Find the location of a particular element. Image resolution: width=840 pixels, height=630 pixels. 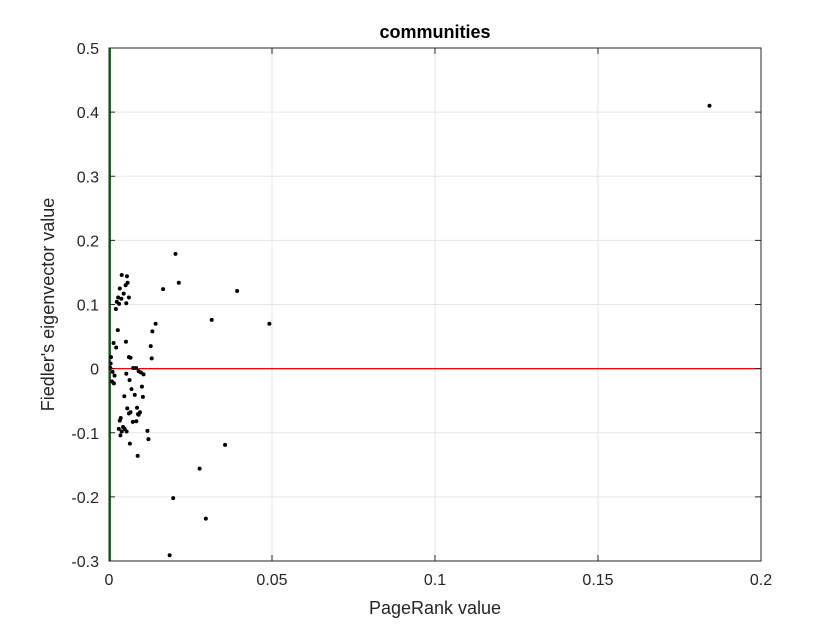

y-tick-label: 0.2 is located at coordinates (88, 241).